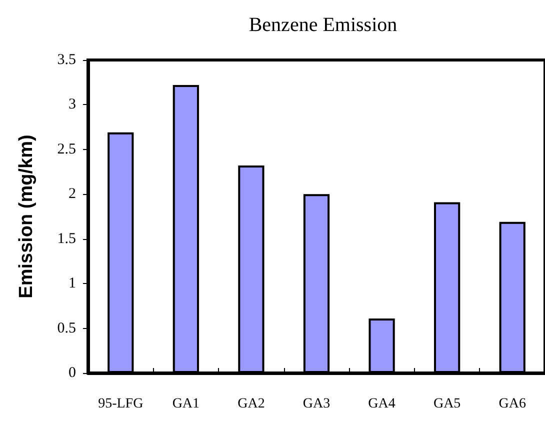  I want to click on y-tick-label: 2.5, so click(66, 149).